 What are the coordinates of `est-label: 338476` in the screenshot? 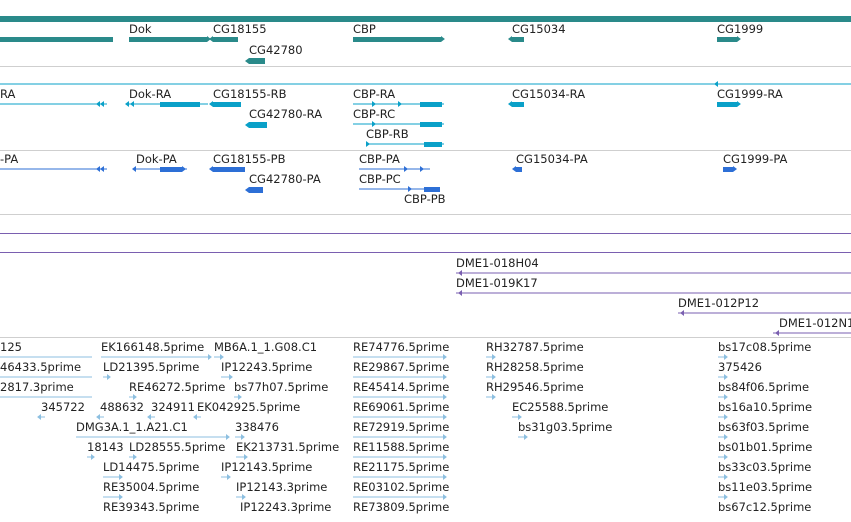 It's located at (257, 427).